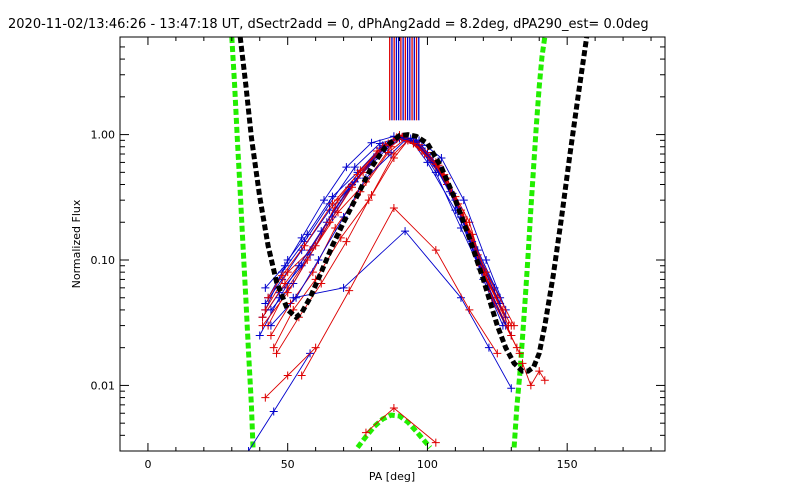 The height and width of the screenshot is (500, 800). Describe the element at coordinates (103, 385) in the screenshot. I see `y-tick-label: 0.01` at that location.